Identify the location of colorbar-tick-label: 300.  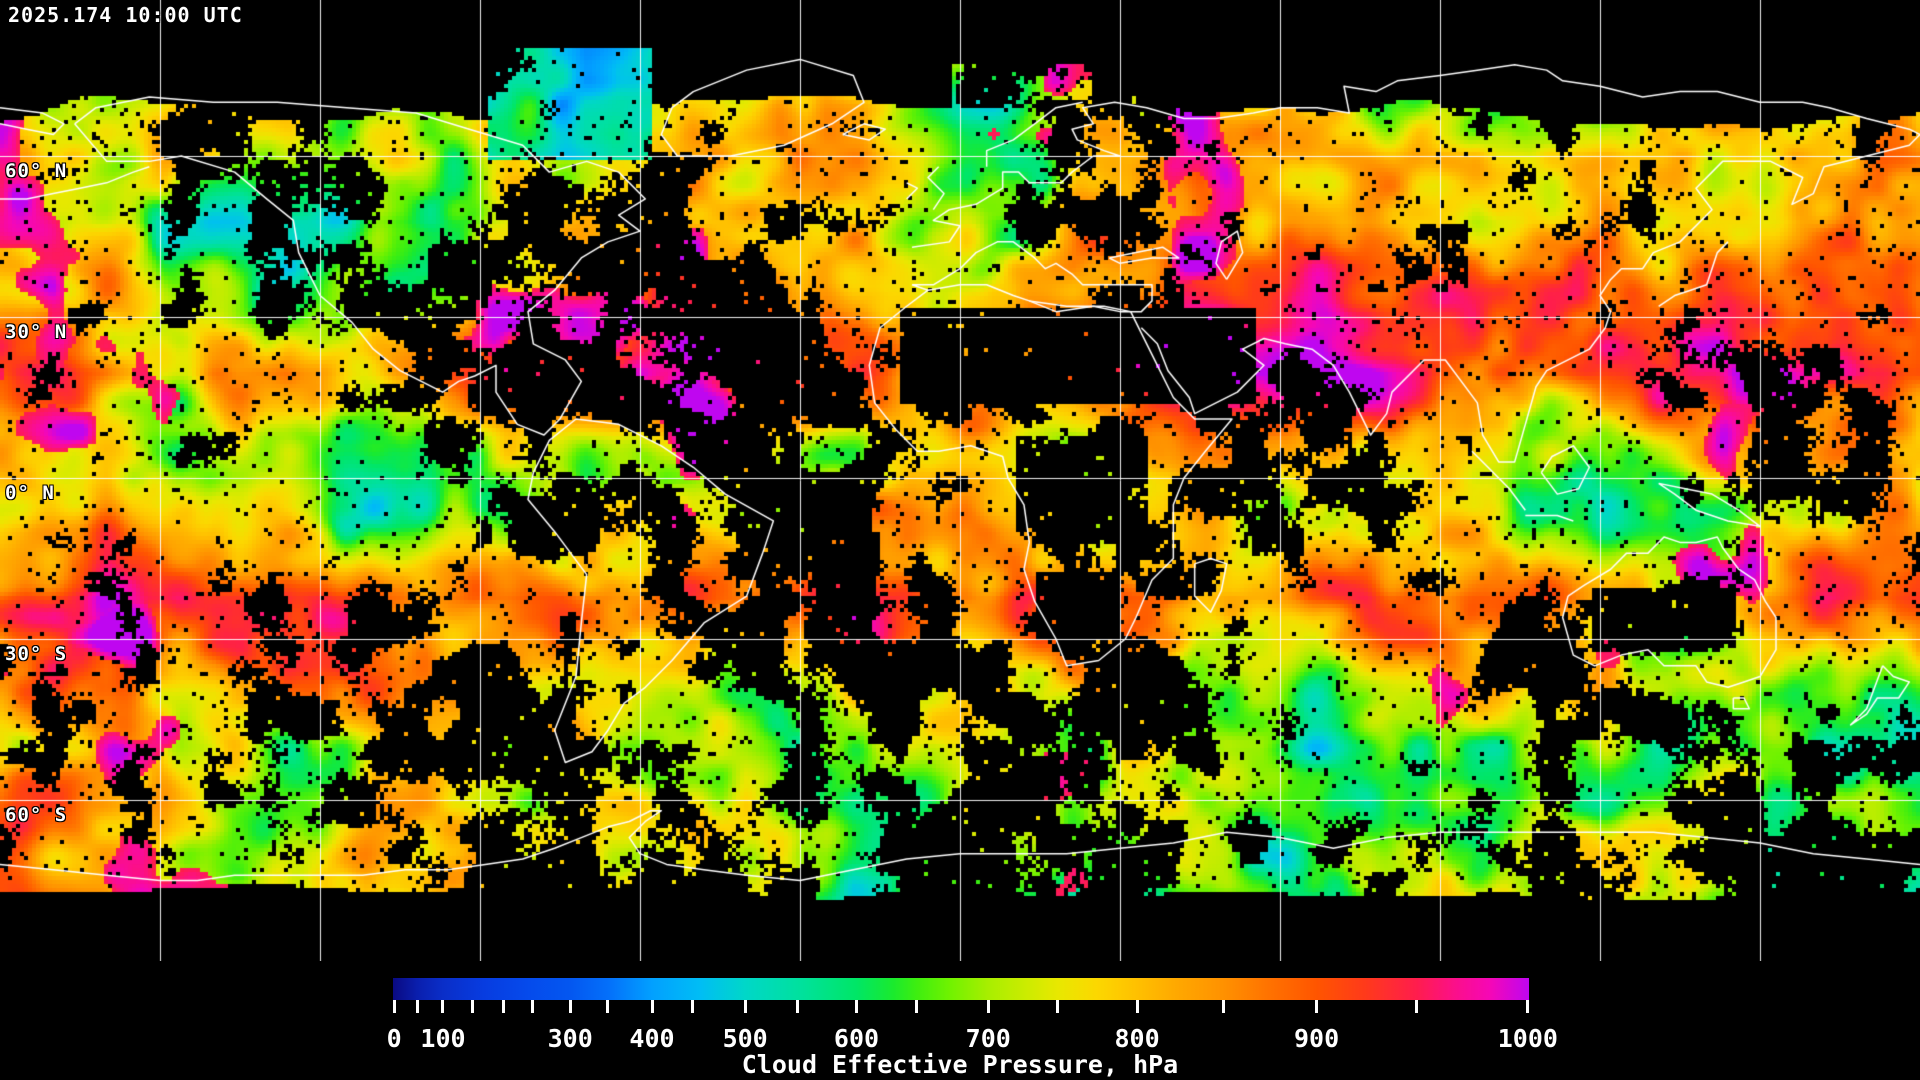
(570, 1038).